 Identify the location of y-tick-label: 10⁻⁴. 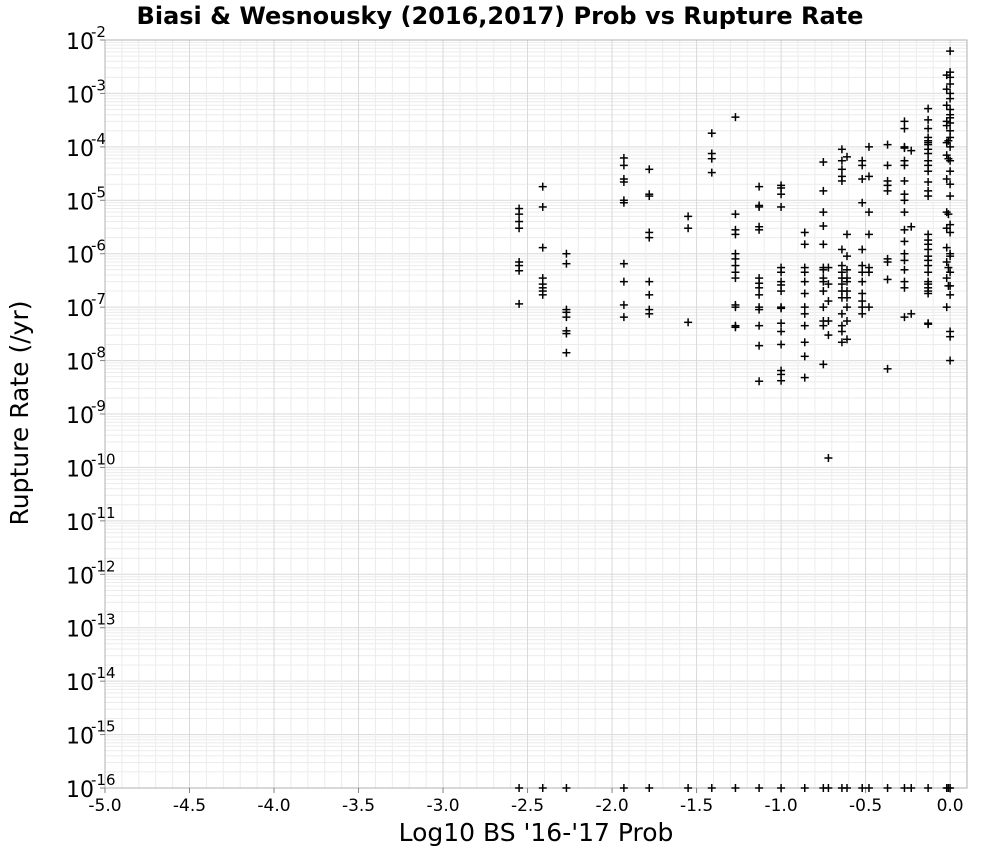
(86, 146).